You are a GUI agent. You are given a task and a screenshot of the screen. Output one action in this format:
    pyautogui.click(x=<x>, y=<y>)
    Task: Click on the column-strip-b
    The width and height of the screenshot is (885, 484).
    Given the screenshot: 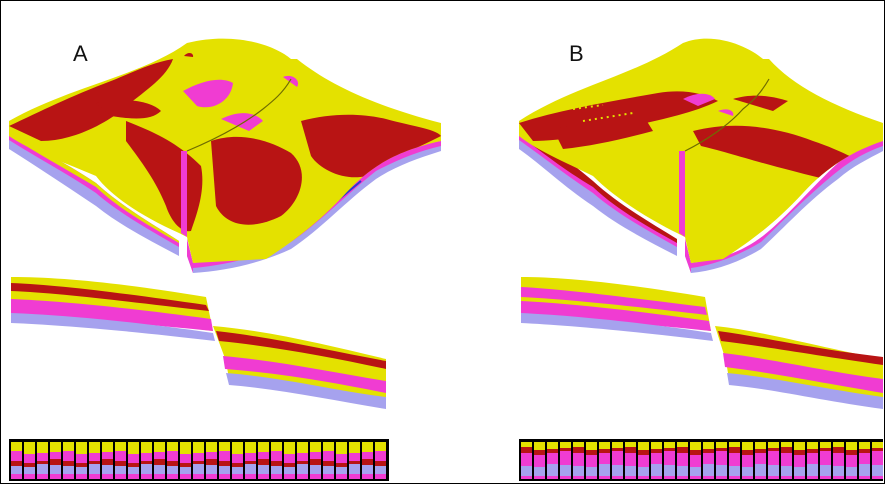 What is the action you would take?
    pyautogui.click(x=701, y=460)
    